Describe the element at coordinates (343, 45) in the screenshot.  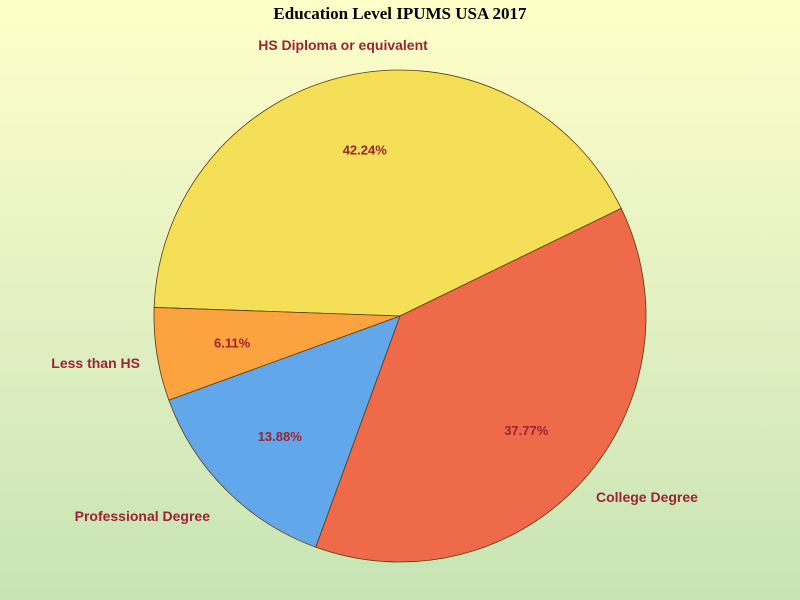
I see `category-label-hs-diploma-or-equivalent: HS Diploma or equivalent` at that location.